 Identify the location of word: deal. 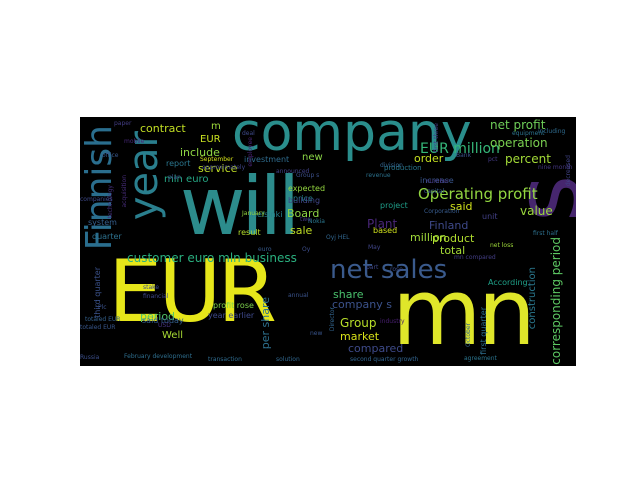
(248, 133).